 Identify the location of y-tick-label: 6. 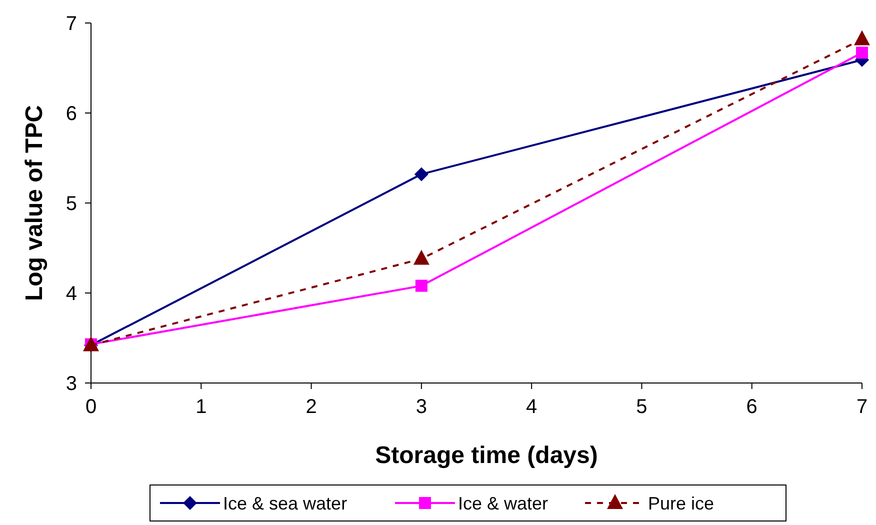
(71, 114).